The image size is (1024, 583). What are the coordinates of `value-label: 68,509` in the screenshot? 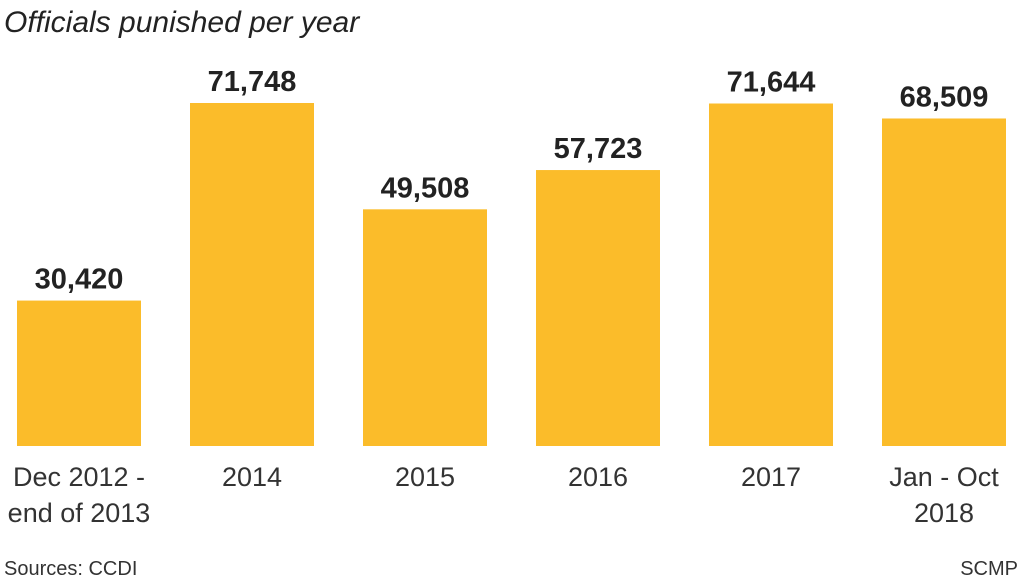 It's located at (944, 97).